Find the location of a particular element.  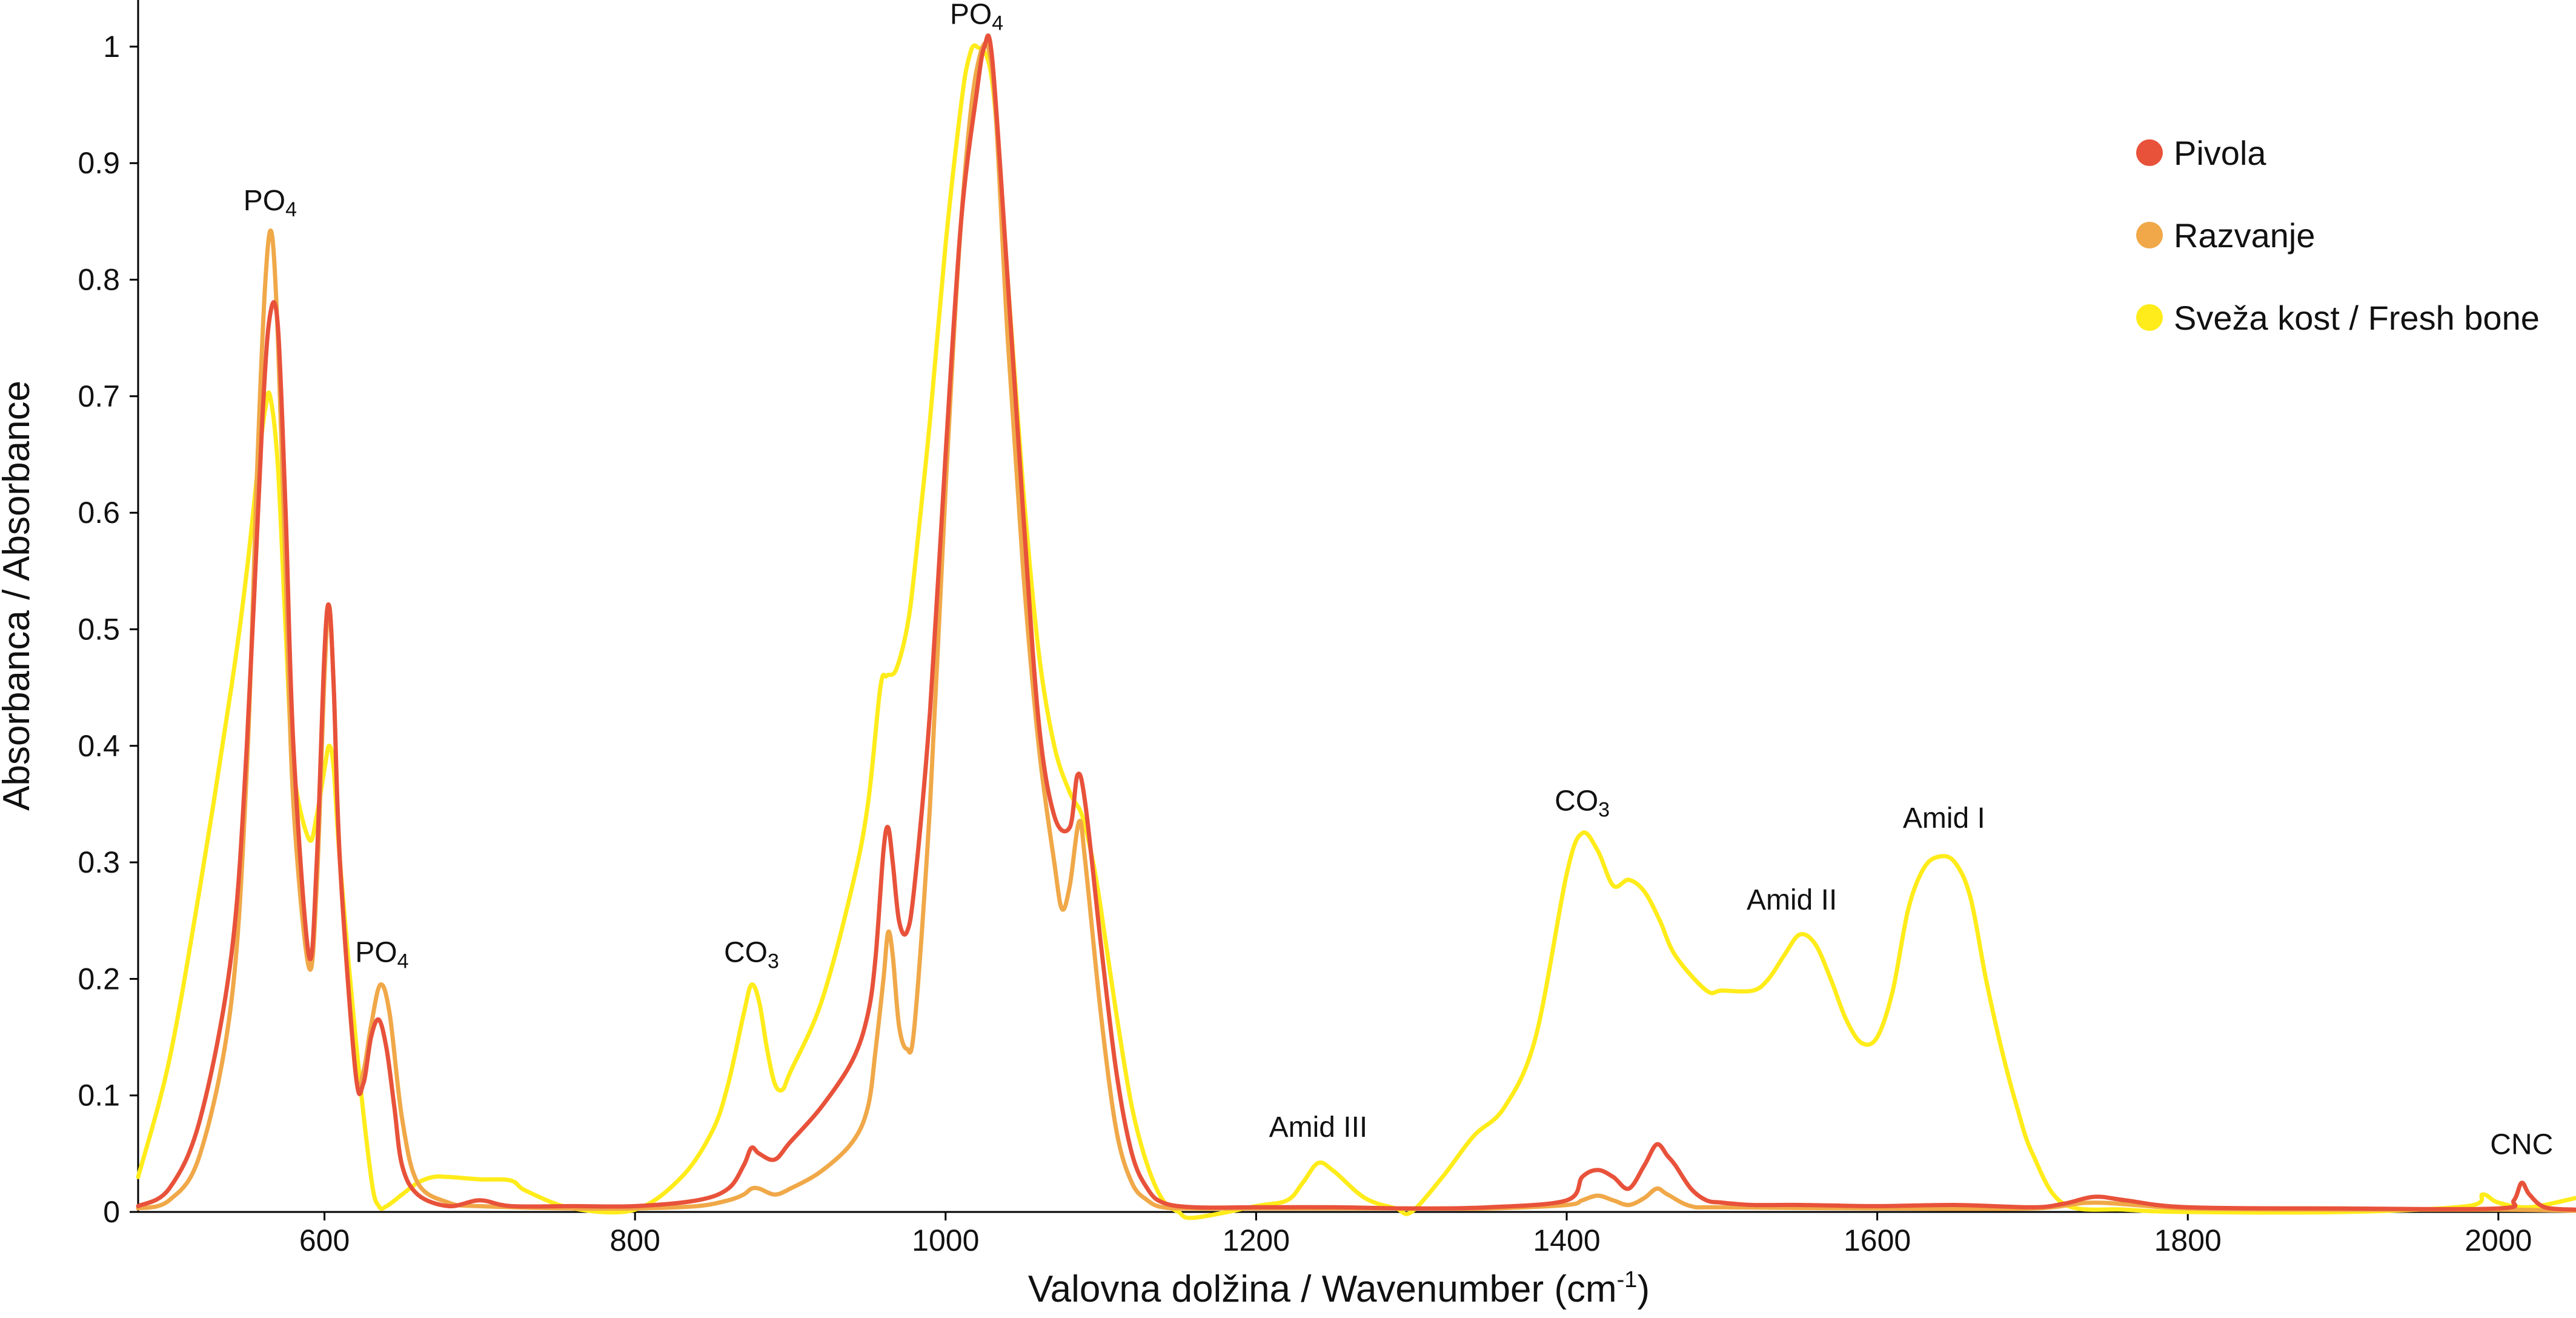

y-tick-label: 0.4 is located at coordinates (99, 746).